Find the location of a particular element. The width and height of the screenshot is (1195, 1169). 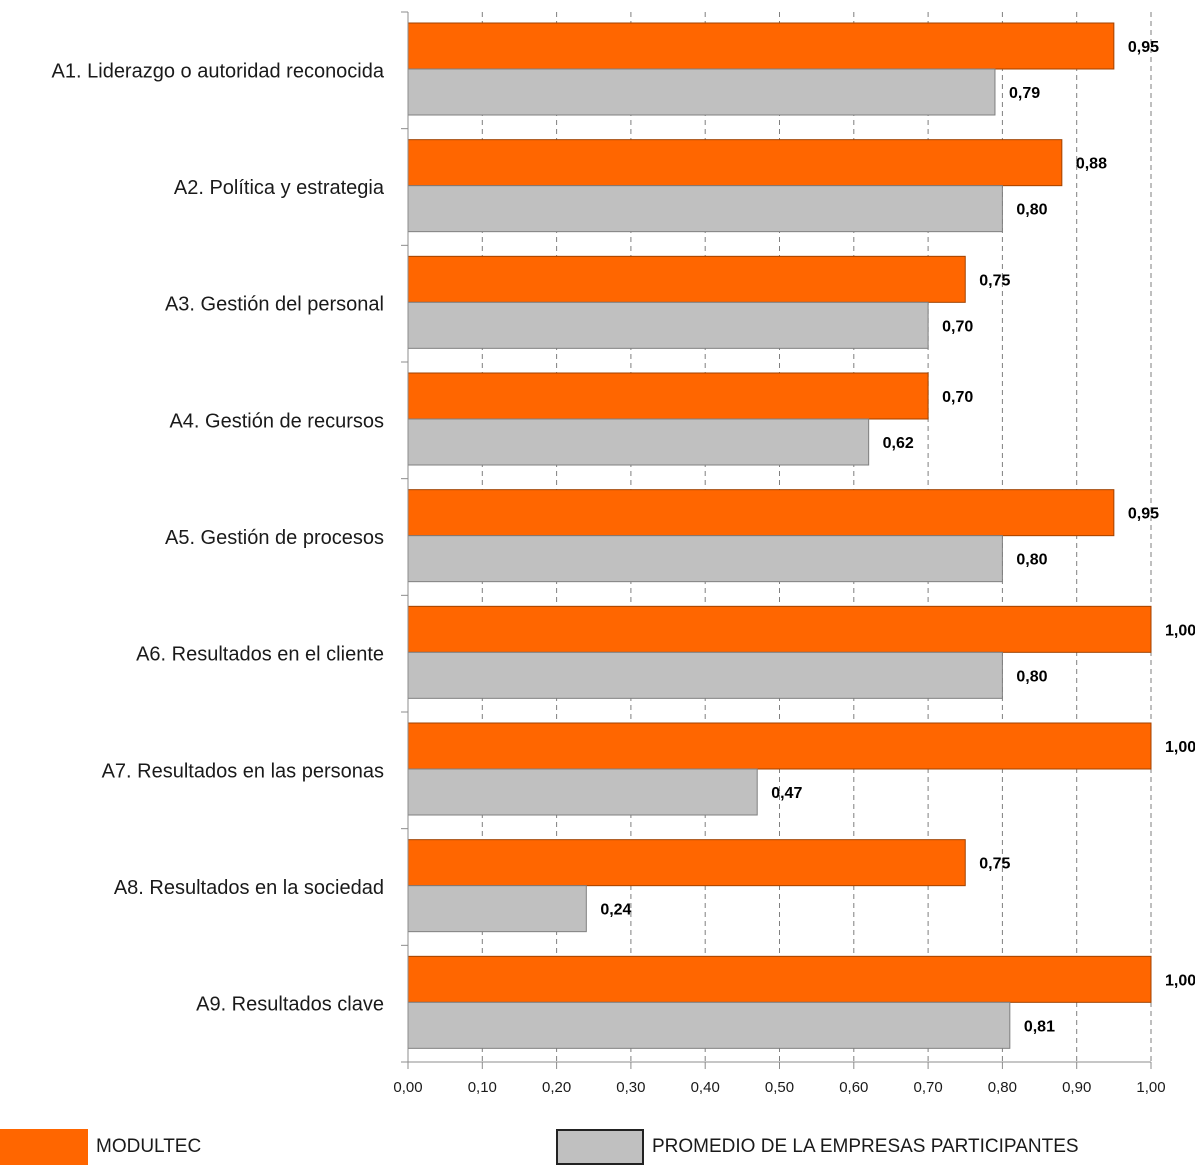

legend-item-promedio: PROMEDIO DE LA EMPRESAS PARTICIPANTES is located at coordinates (817, 1147).